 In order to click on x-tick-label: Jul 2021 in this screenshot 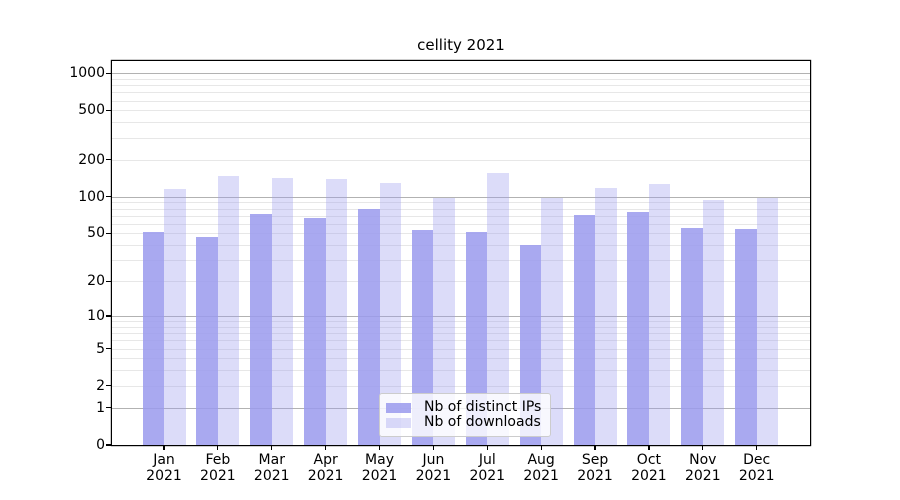, I will do `click(487, 468)`.